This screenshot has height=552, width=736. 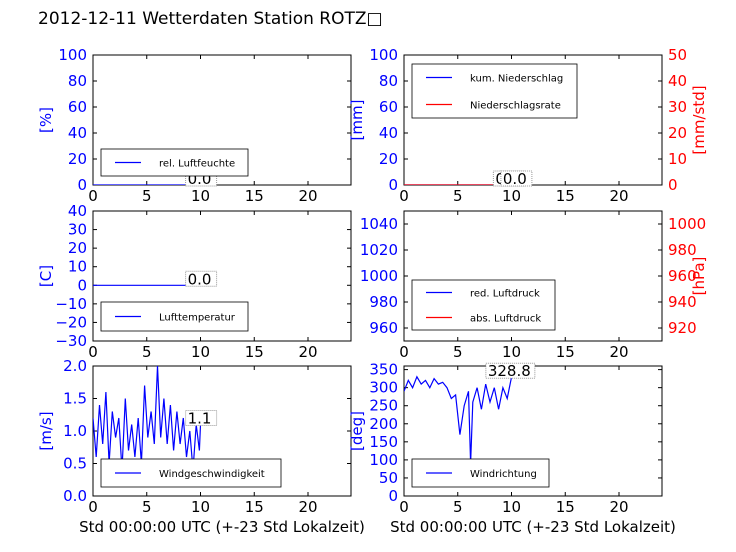 I want to click on y-axis-label: [mm], so click(x=357, y=120).